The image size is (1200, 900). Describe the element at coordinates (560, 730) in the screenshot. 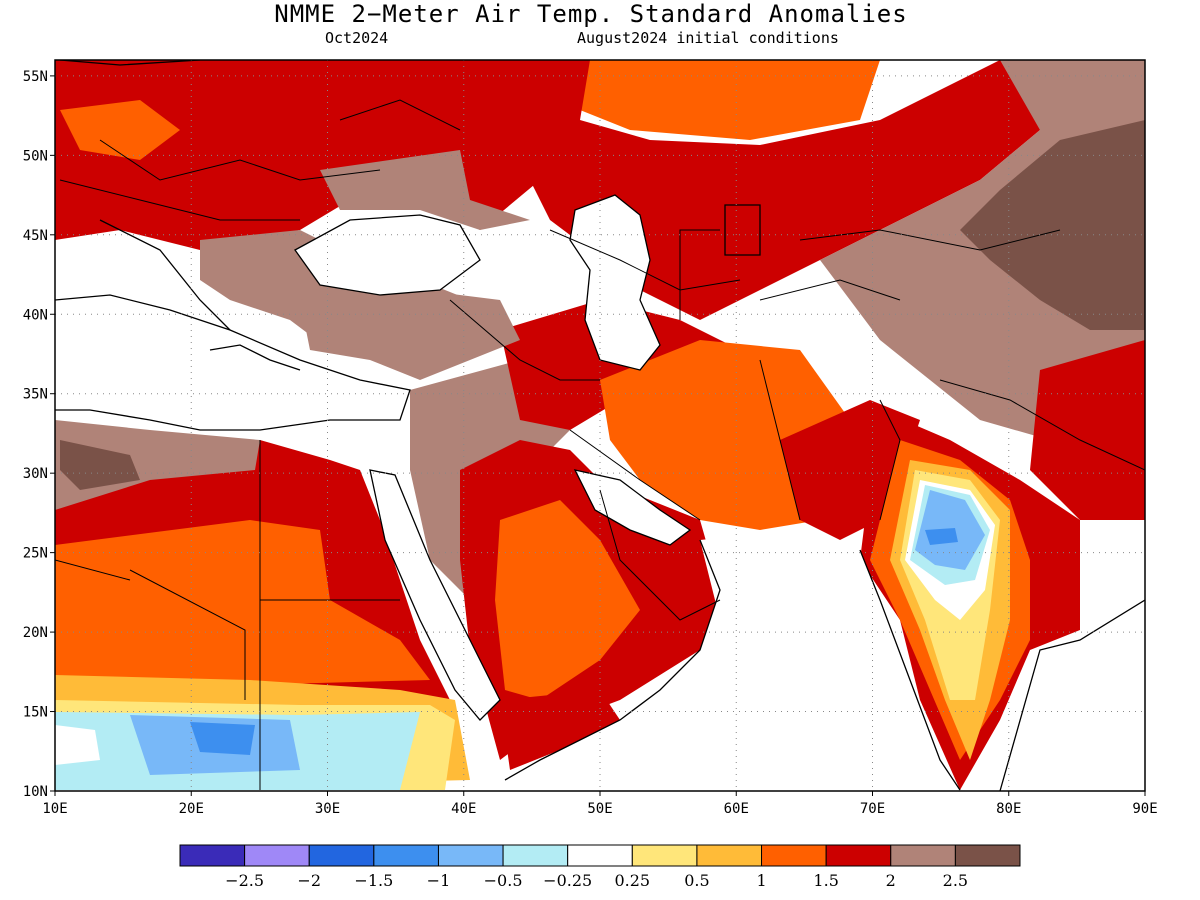

I see `yemen-red` at that location.